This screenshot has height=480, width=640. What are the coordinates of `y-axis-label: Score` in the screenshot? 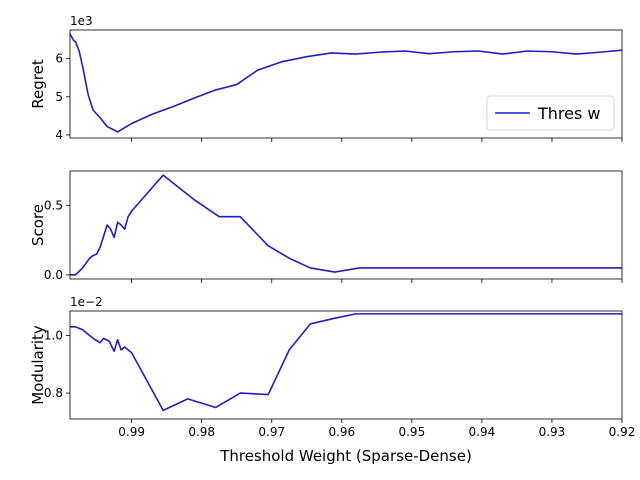 It's located at (38, 225).